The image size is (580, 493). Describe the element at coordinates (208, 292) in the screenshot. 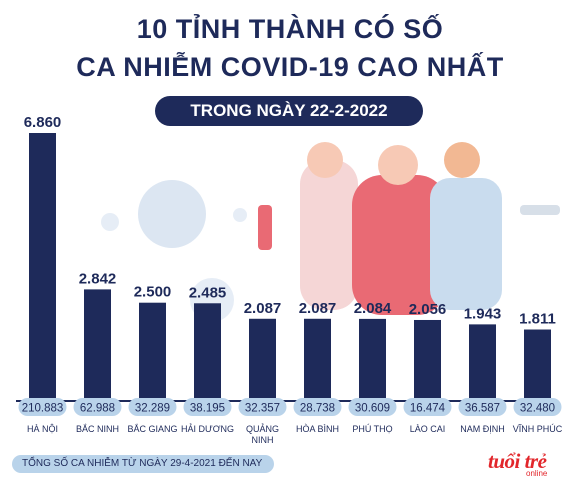

I see `value-label-hai-duong: 2.485` at that location.